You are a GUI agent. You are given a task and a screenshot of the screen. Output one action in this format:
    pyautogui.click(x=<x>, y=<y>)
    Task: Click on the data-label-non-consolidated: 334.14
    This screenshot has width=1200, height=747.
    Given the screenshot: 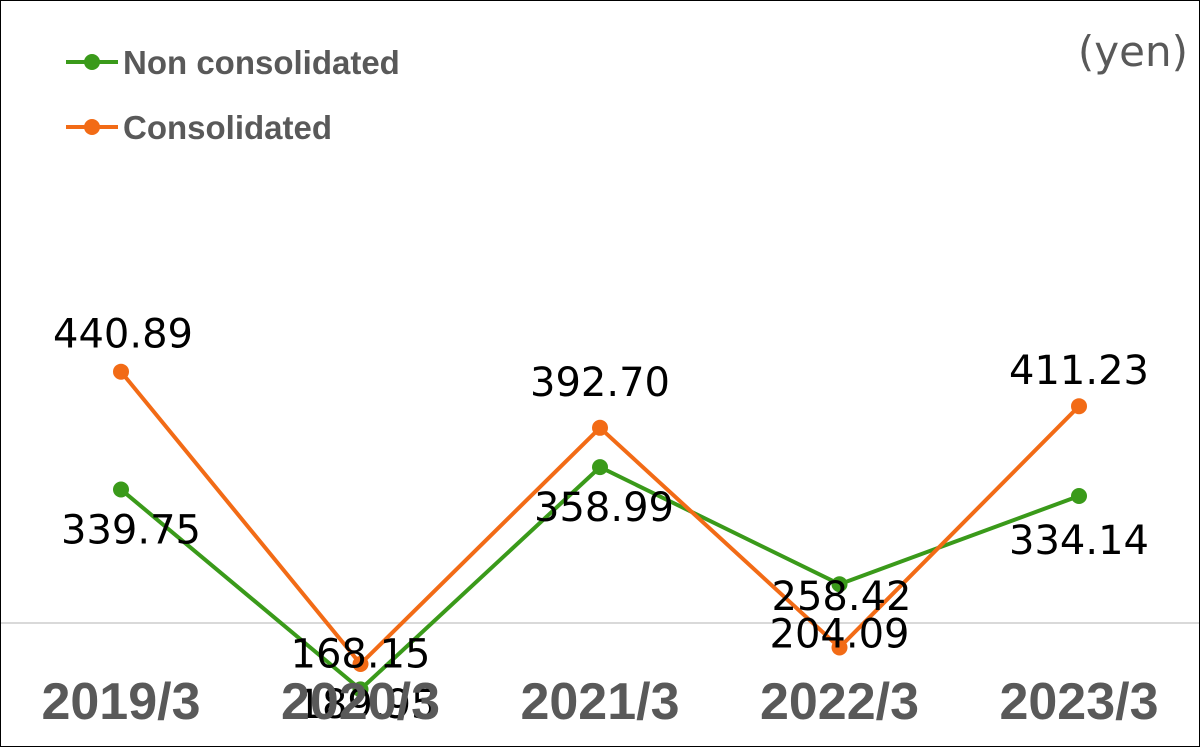 What is the action you would take?
    pyautogui.click(x=1079, y=541)
    